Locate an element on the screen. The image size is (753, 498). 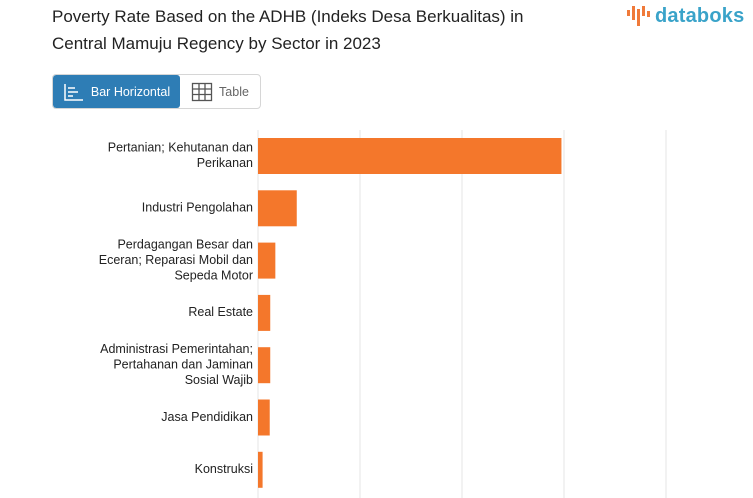
view-toggle: Bar Horizontal Table is located at coordinates (156, 91).